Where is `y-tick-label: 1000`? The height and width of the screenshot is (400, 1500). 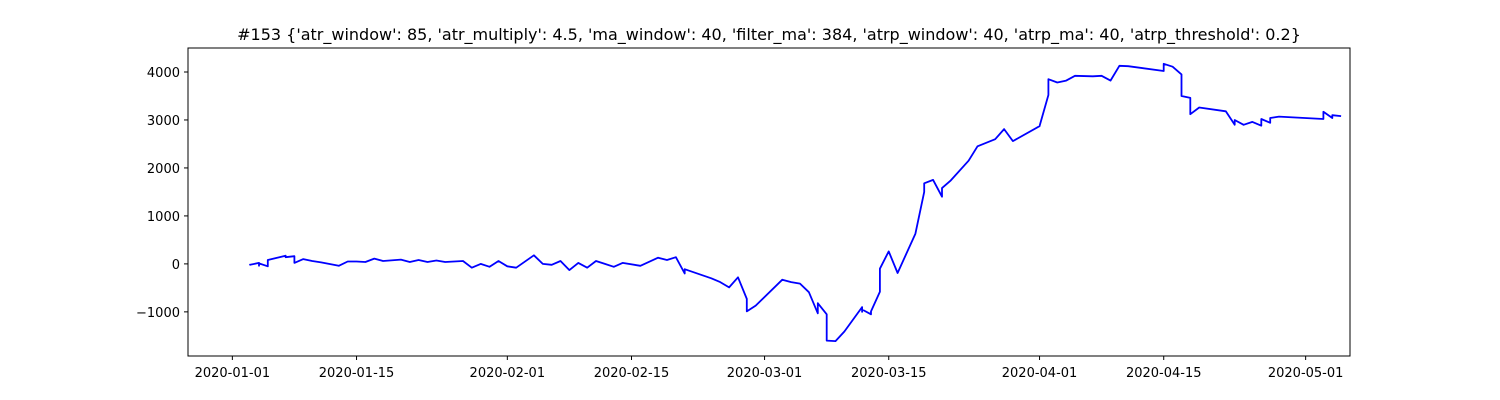
y-tick-label: 1000 is located at coordinates (163, 217).